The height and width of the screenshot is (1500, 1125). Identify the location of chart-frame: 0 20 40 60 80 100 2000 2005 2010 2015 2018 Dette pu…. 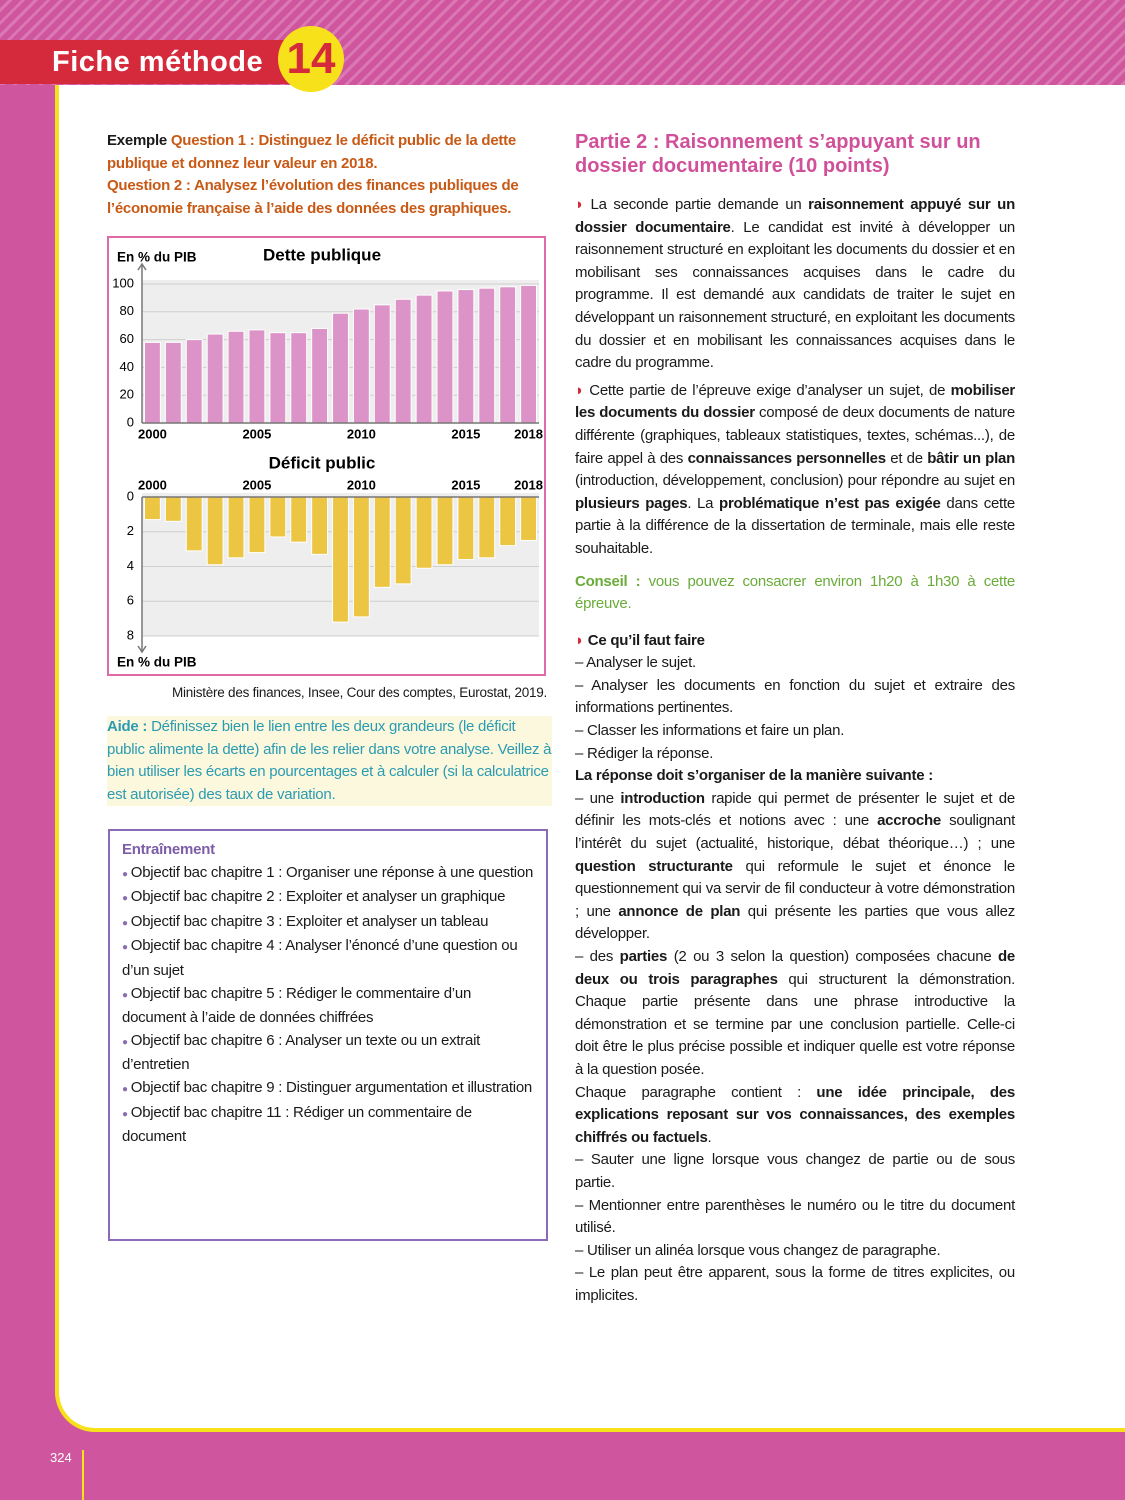
(326, 456).